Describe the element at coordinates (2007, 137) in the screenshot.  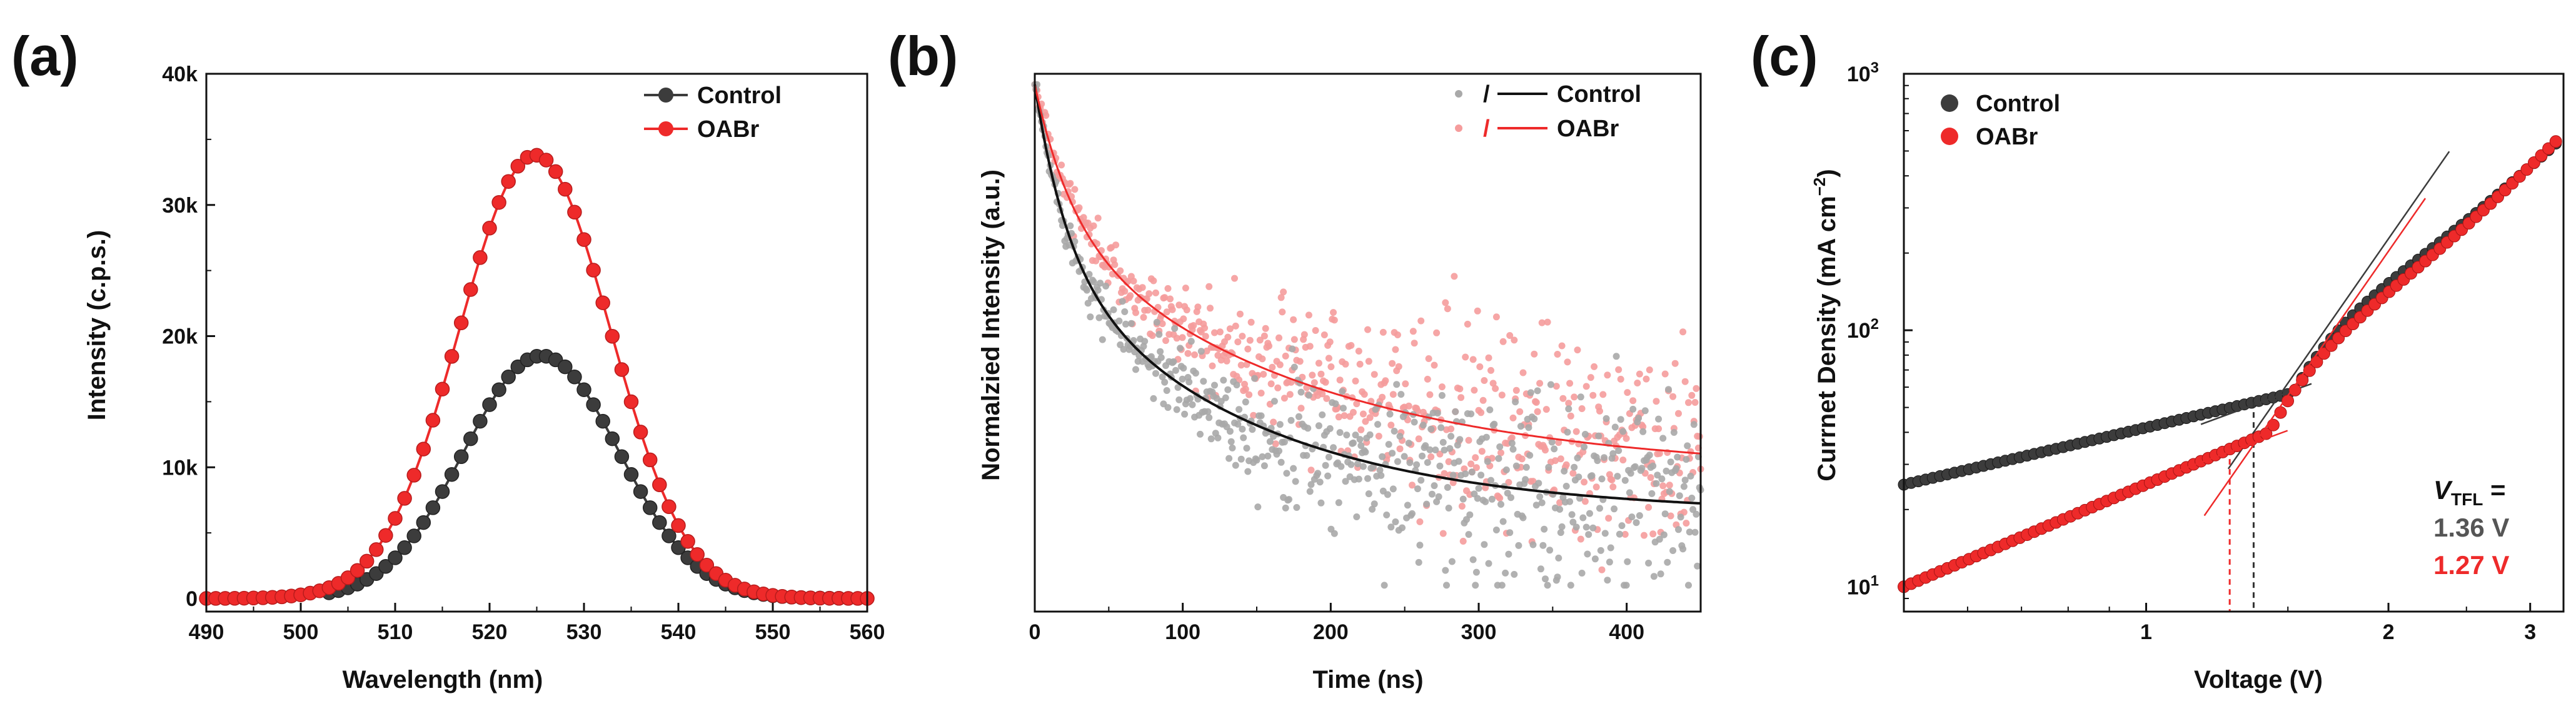
I see `c-legend-oabr-label: OABr` at that location.